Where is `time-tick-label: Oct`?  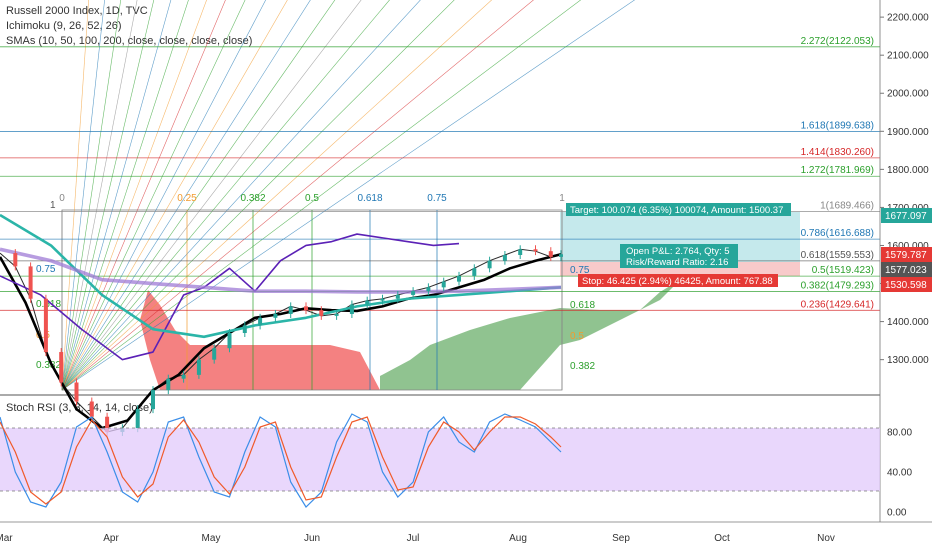
time-tick-label: Oct is located at coordinates (722, 538).